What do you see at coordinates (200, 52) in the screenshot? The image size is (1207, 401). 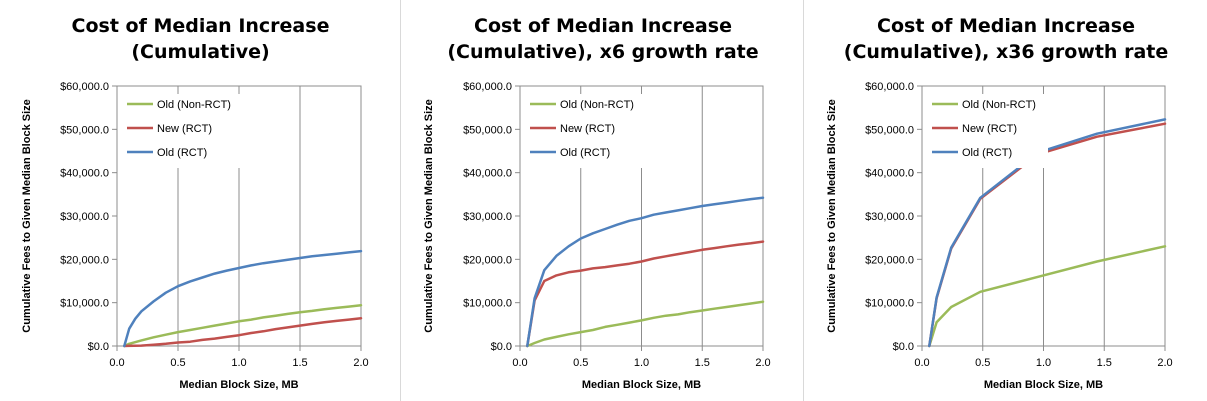 I see `chart-title-line-2: (Cumulative)` at bounding box center [200, 52].